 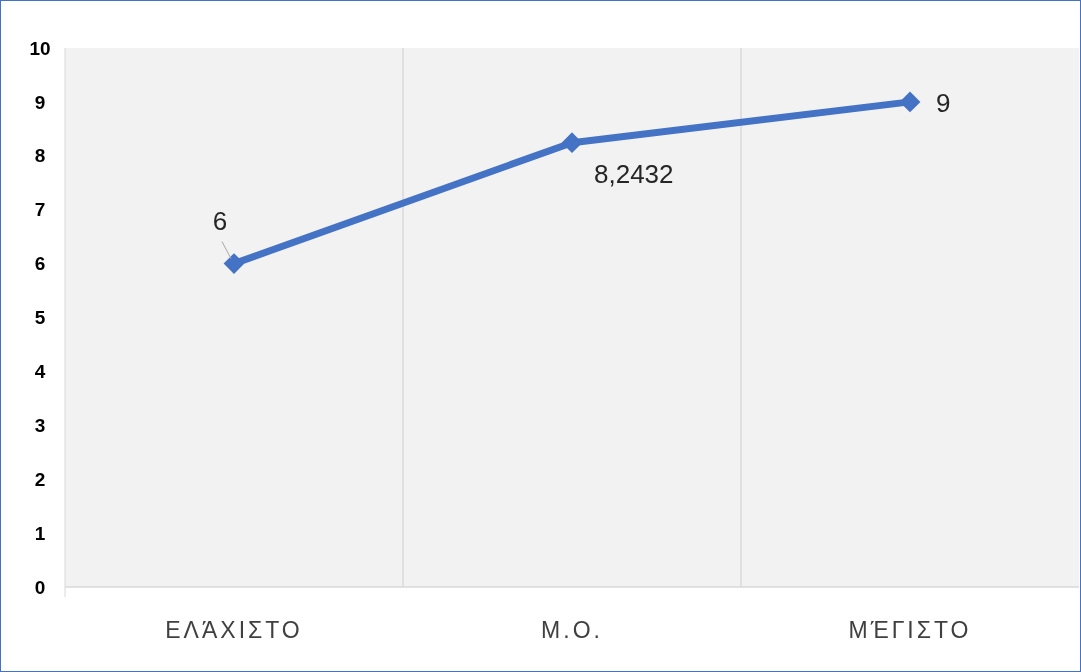 I want to click on y-tick-label: 10, so click(x=40, y=48).